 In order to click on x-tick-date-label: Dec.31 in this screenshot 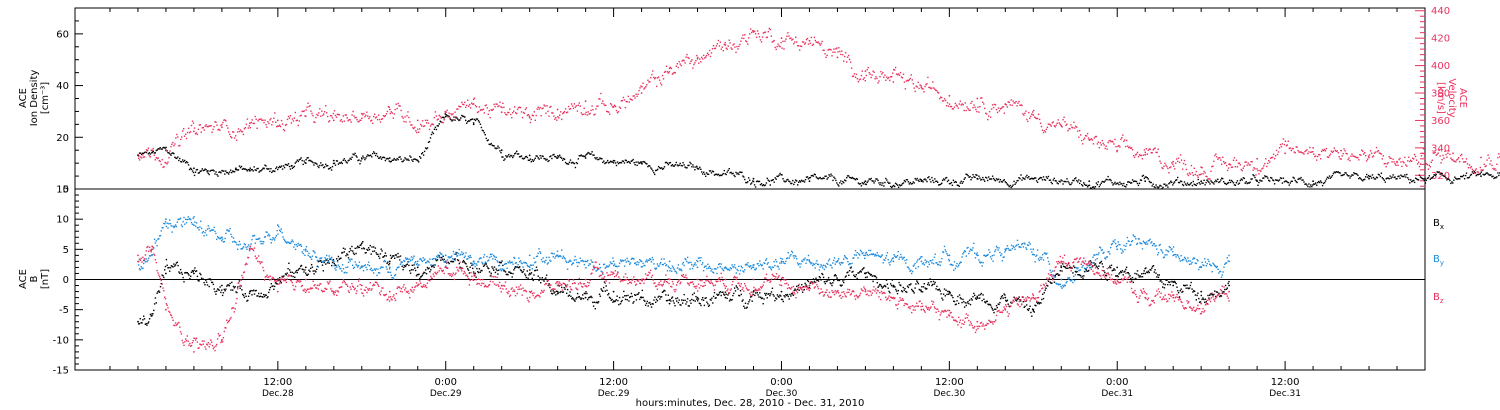, I will do `click(1117, 394)`.